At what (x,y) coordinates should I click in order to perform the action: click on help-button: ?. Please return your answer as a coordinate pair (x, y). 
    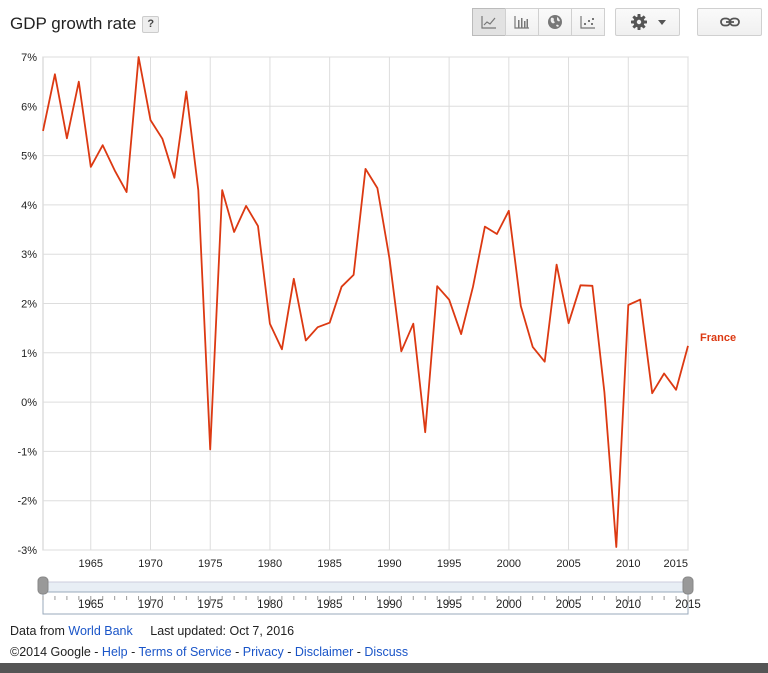
    Looking at the image, I should click on (151, 24).